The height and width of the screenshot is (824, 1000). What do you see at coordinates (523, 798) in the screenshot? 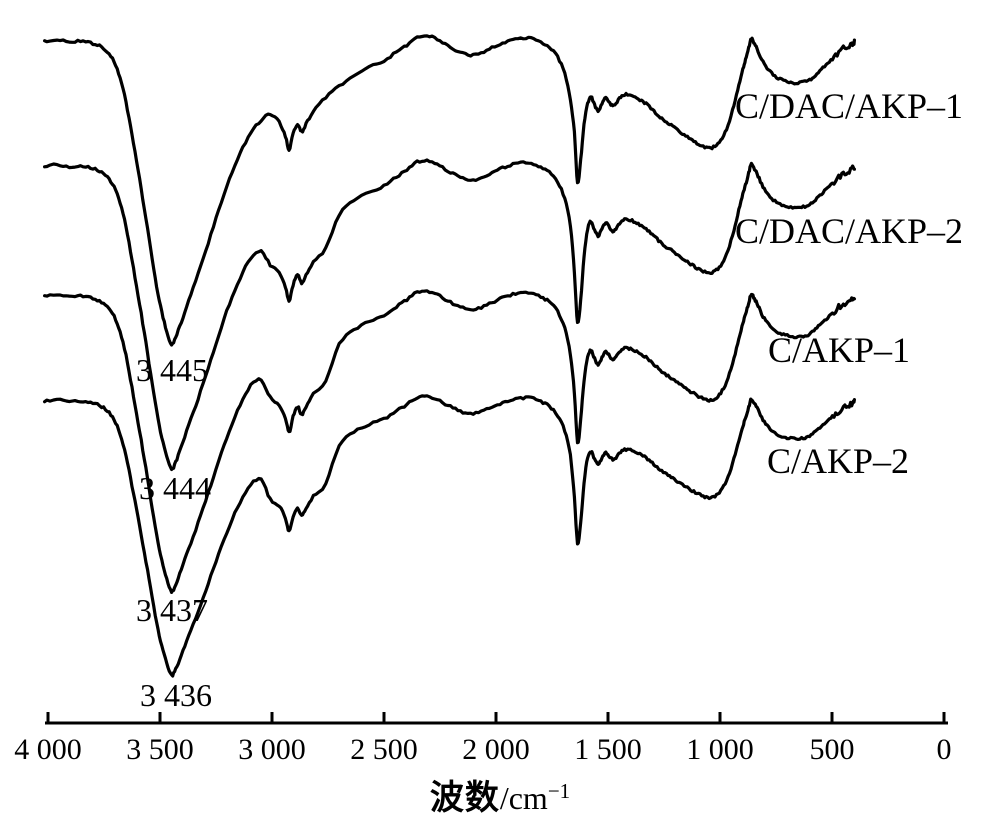
I see `x-axis-title-unit: /cm` at bounding box center [523, 798].